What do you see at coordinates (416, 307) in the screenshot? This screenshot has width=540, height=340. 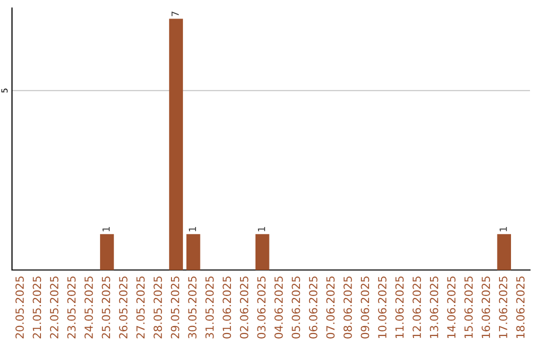 I see `x-tick-label: 12.06.2025` at bounding box center [416, 307].